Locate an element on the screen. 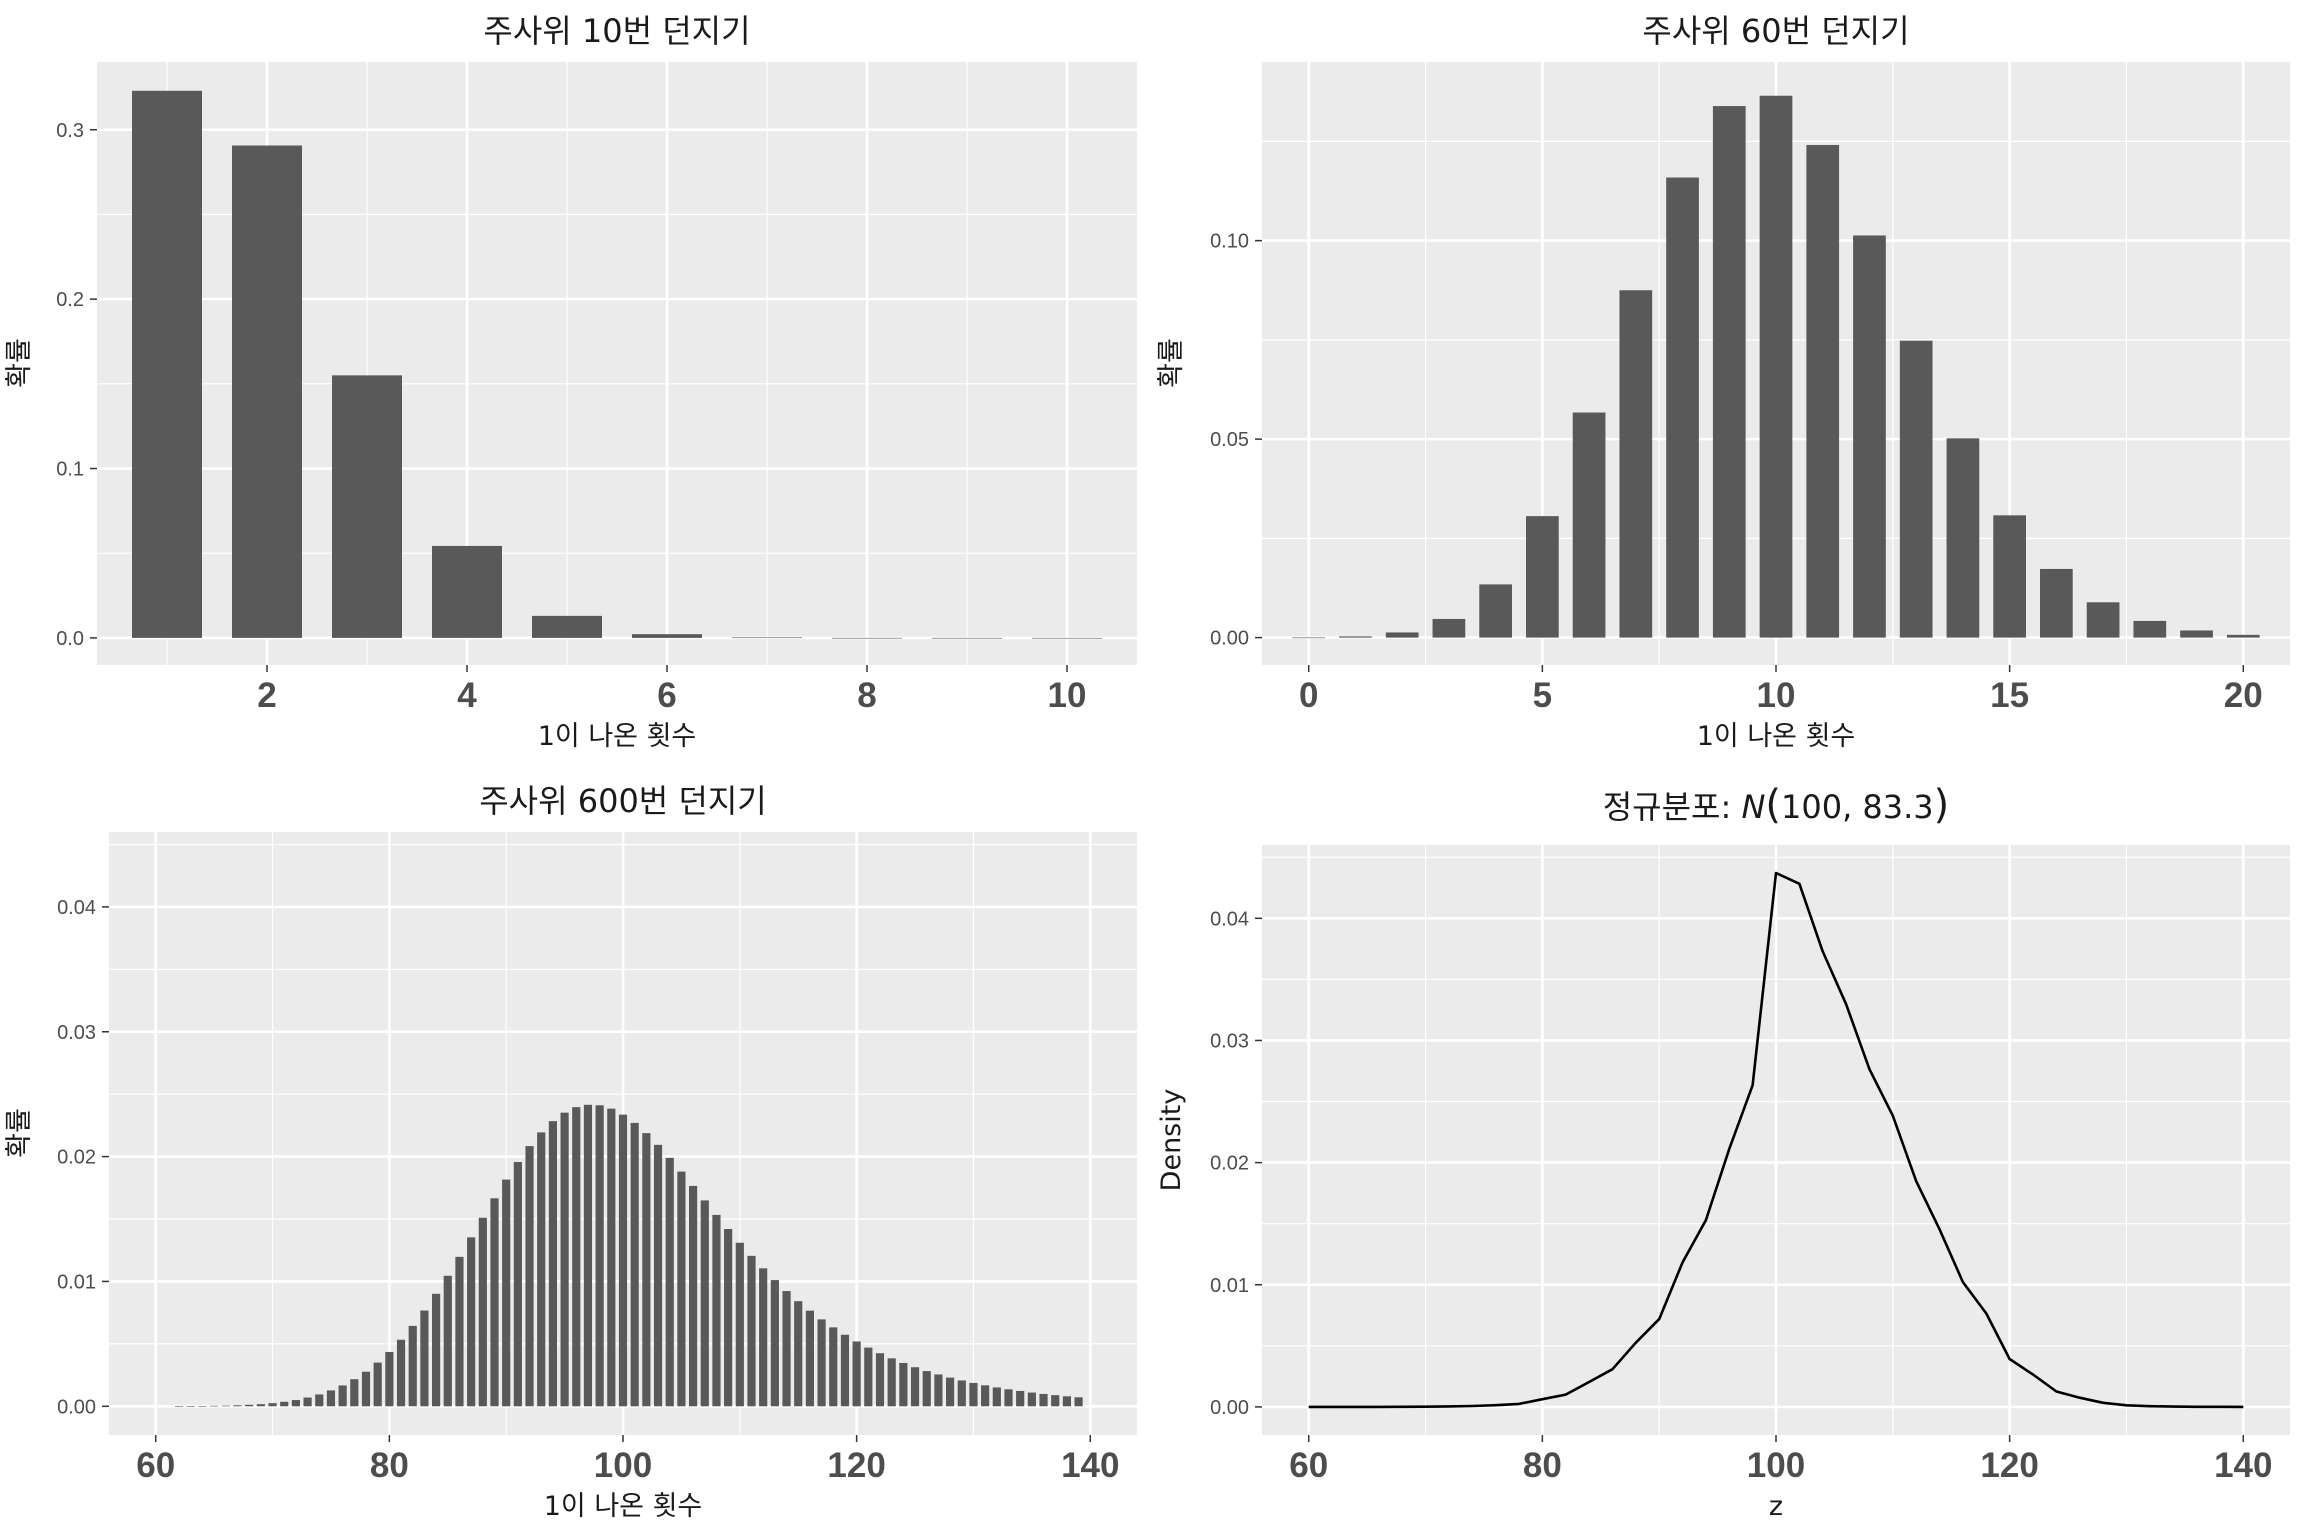 The image size is (2304, 1536). y-tick-label: 0.02 is located at coordinates (1229, 1164).